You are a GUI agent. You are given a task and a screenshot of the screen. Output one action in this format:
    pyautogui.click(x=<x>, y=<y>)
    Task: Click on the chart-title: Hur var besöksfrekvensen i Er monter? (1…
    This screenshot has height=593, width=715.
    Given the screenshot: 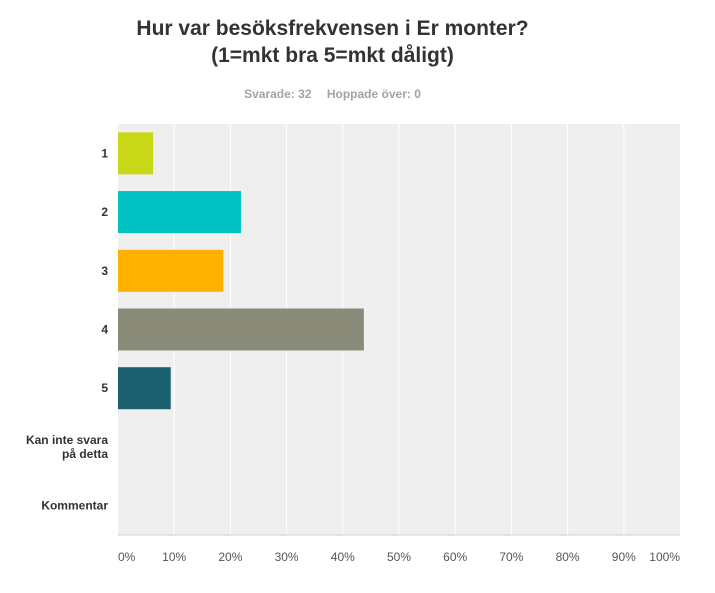 What is the action you would take?
    pyautogui.click(x=332, y=42)
    